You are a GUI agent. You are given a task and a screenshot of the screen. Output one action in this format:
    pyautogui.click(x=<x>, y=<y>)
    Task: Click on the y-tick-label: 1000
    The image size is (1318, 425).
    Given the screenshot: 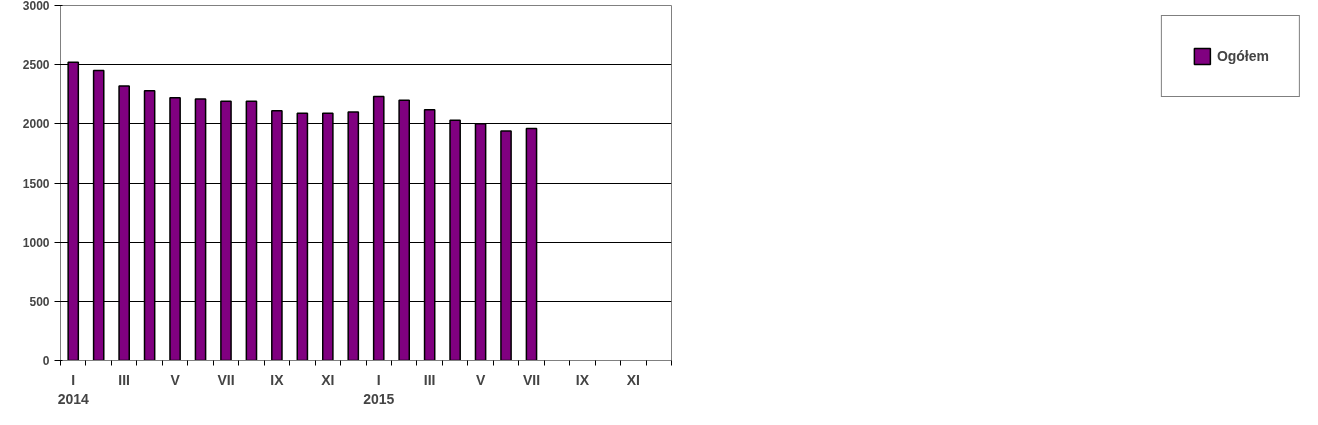 What is the action you would take?
    pyautogui.click(x=36, y=242)
    